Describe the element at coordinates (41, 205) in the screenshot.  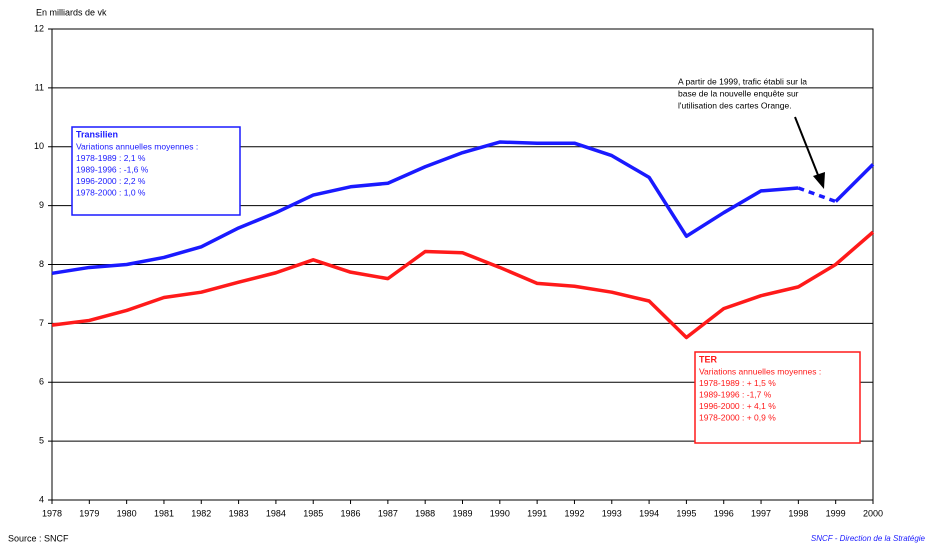
I see `y-tick-label: 9` at that location.